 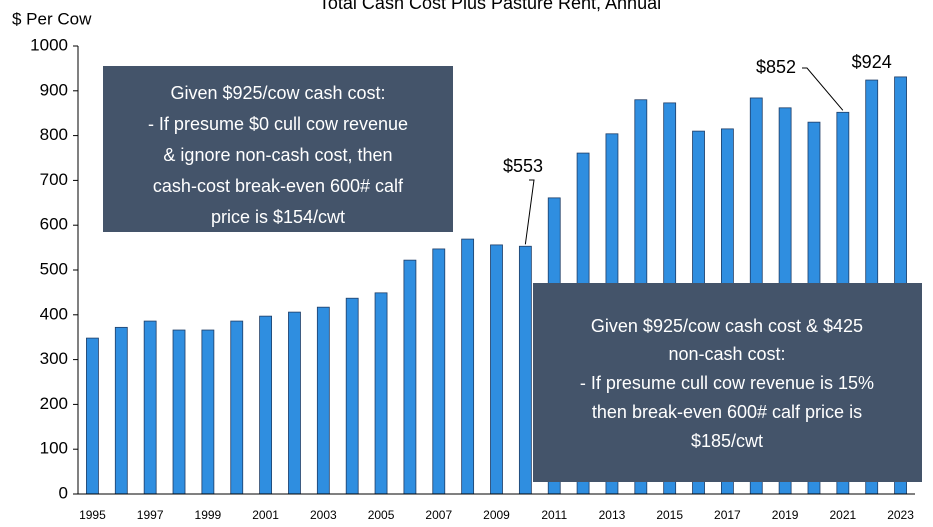 I want to click on y-tick-label: 900, so click(x=54, y=89).